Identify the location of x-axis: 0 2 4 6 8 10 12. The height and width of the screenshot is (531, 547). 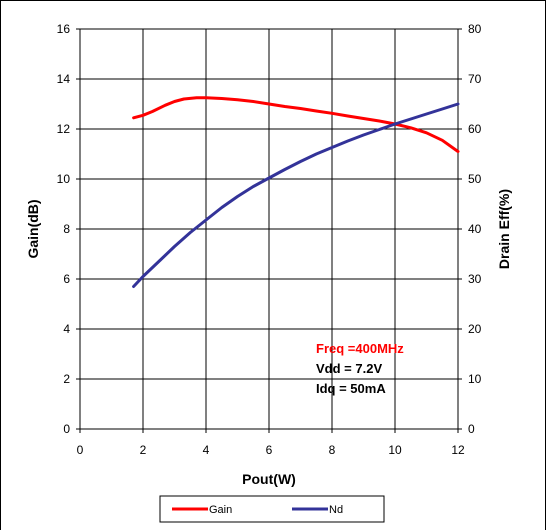
(271, 443).